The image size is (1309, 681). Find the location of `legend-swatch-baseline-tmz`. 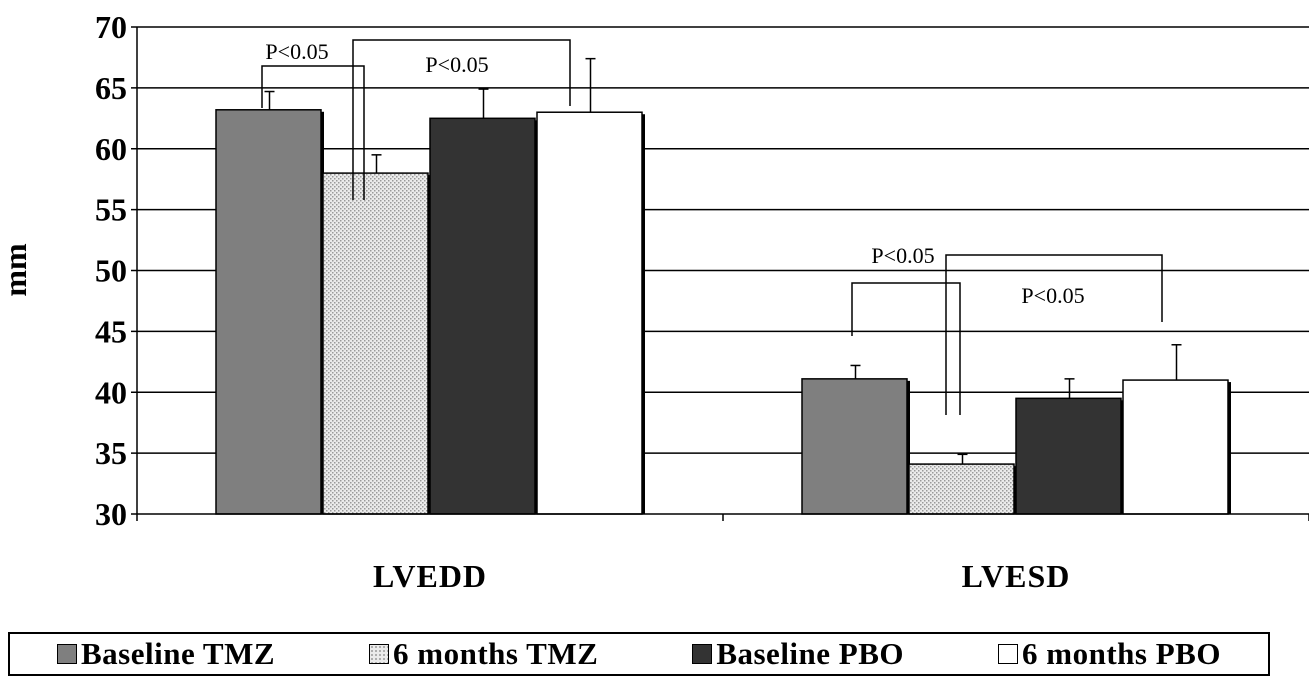

legend-swatch-baseline-tmz is located at coordinates (67, 654).